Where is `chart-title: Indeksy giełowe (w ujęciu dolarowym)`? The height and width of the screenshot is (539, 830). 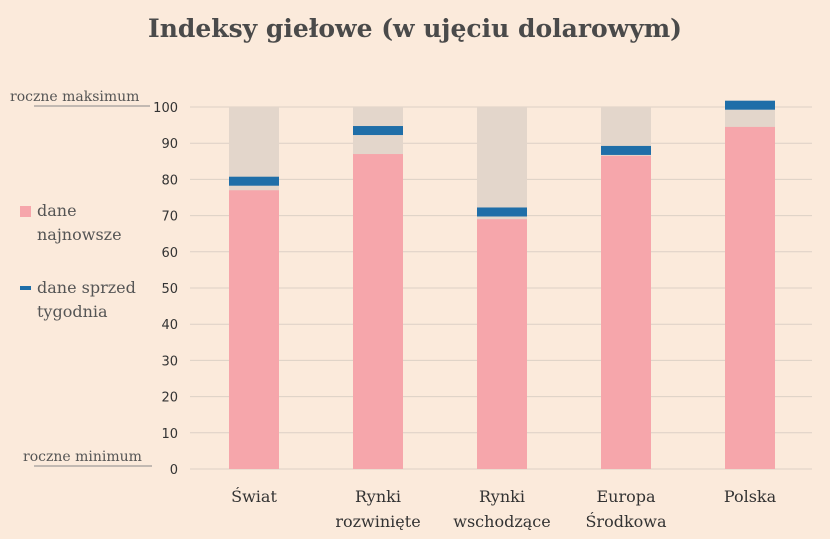 chart-title: Indeksy giełowe (w ujęciu dolarowym) is located at coordinates (415, 28).